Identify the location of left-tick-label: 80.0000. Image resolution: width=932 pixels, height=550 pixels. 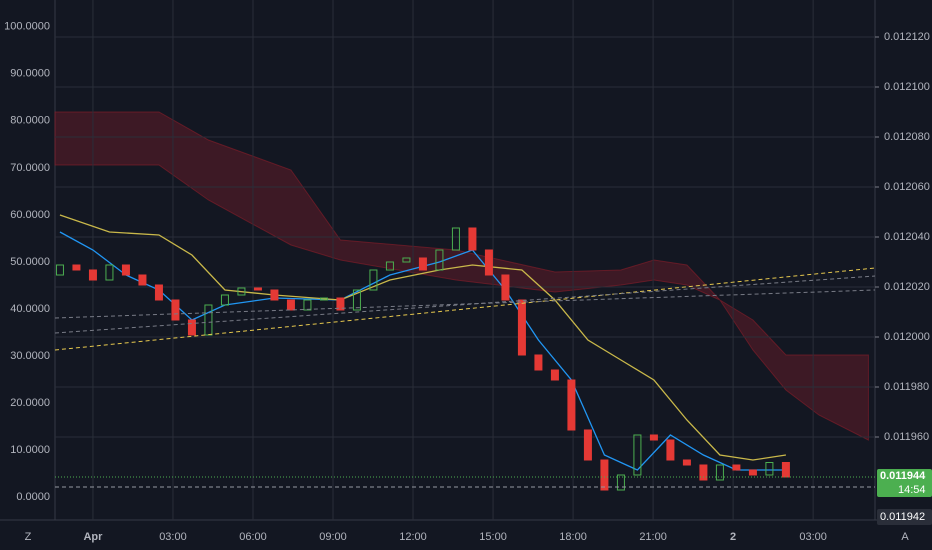
(30, 121).